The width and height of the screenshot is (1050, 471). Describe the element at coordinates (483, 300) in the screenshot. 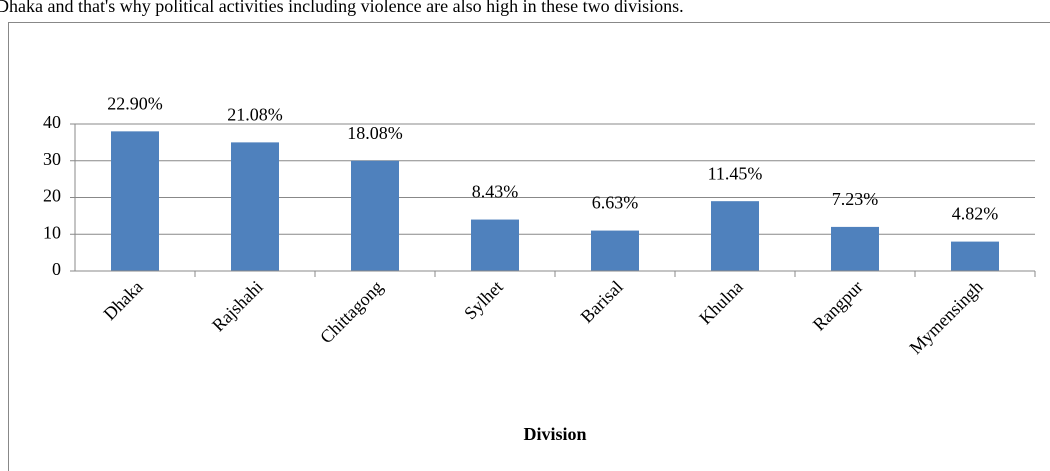

I see `x-tick-label: Sylhet` at that location.